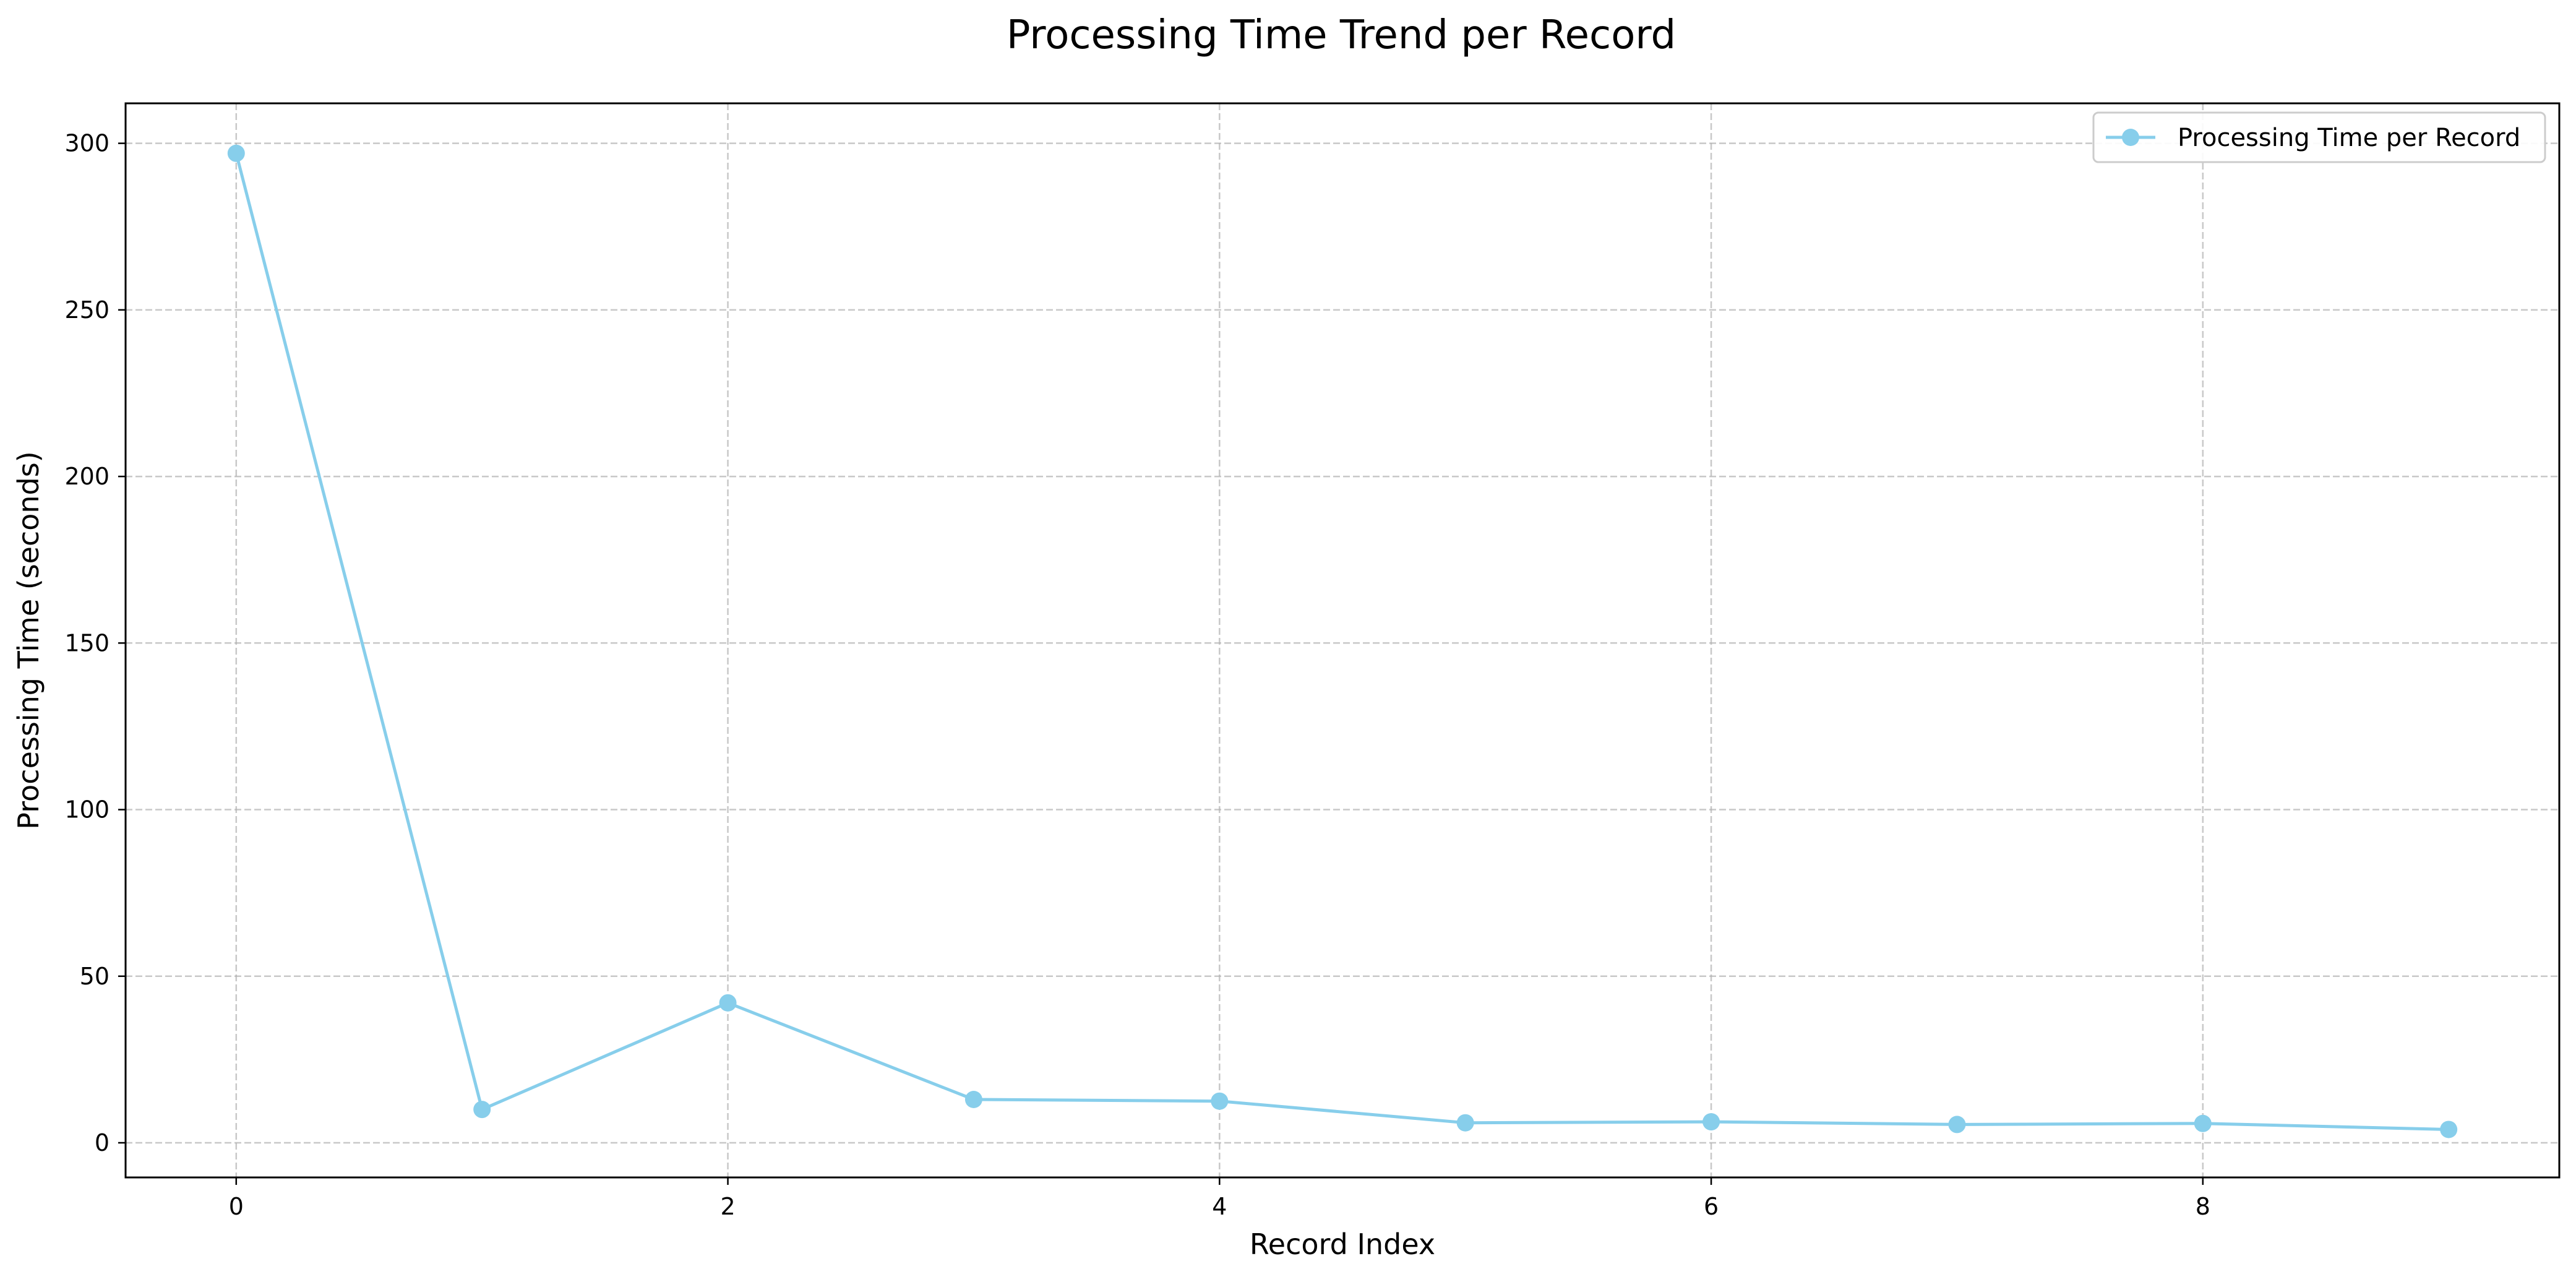  I want to click on y-axis-ticks: 0 50 100 150 200 250 300, so click(95, 643).